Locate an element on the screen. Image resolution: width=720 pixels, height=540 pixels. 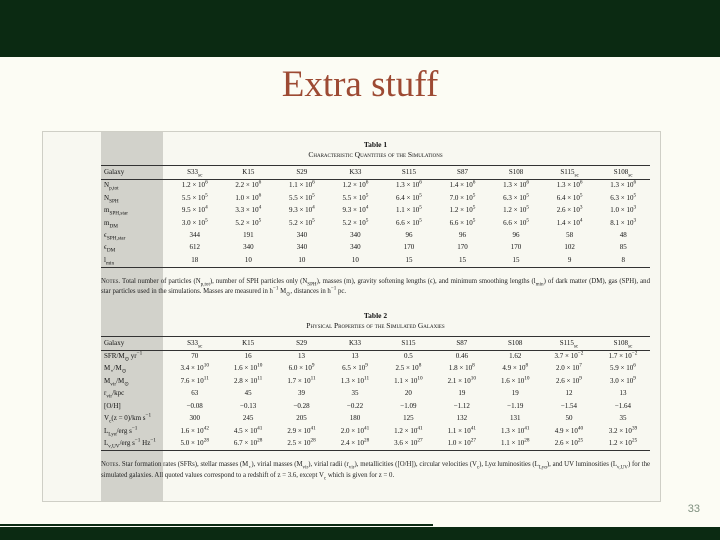
table-cell: 6.4 × 10⁵ is located at coordinates (569, 197).